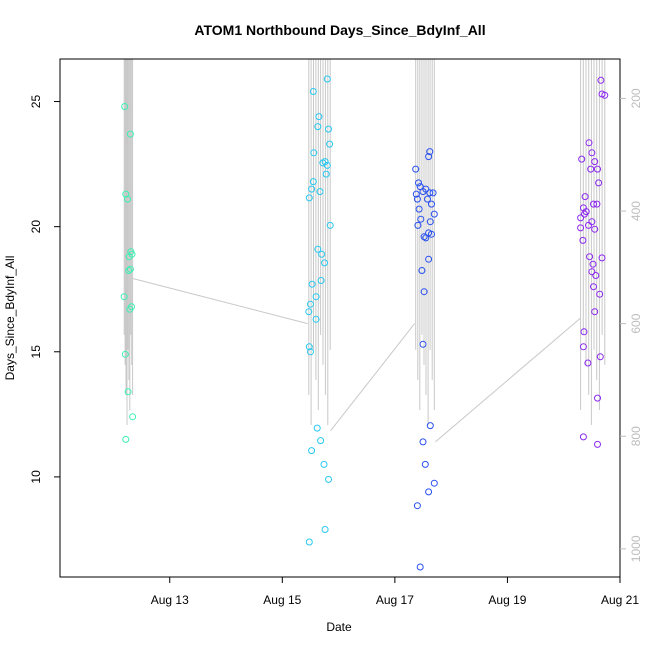 This screenshot has height=650, width=650. I want to click on x-axis: Aug 13 Aug 15 Aug 17 Aug 19 Aug 21, so click(395, 592).